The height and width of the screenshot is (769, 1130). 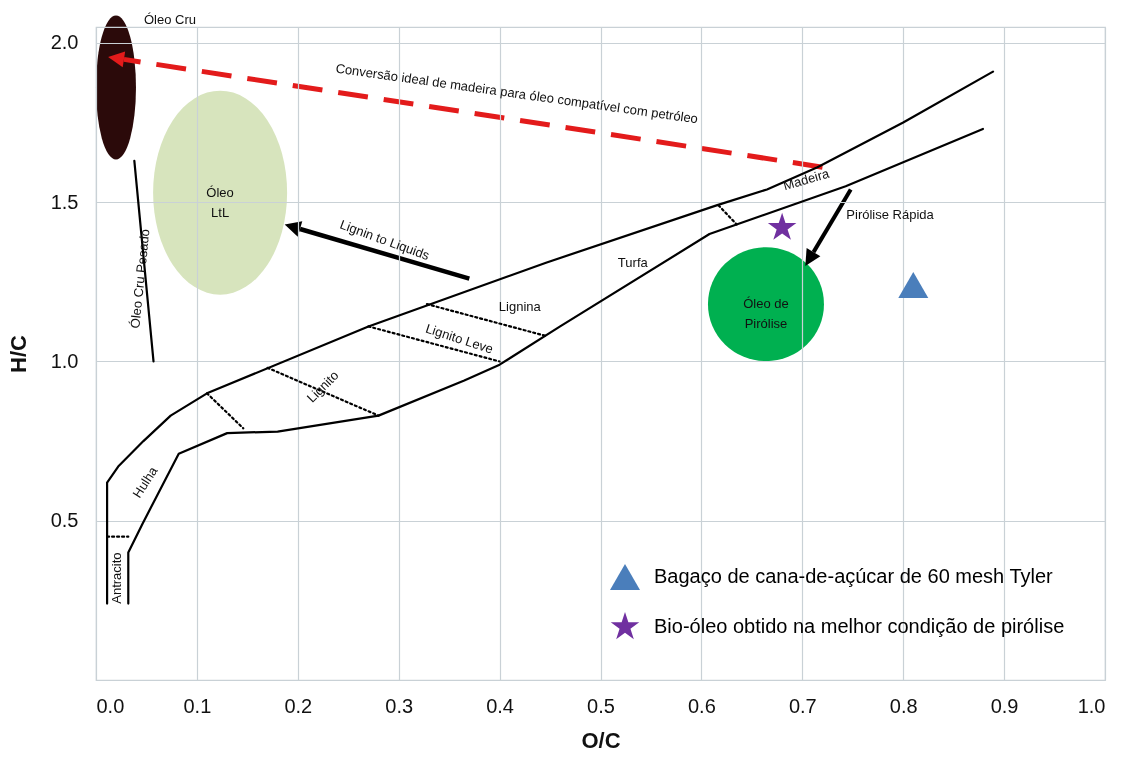 What do you see at coordinates (520, 307) in the screenshot?
I see `annotation: Lignina` at bounding box center [520, 307].